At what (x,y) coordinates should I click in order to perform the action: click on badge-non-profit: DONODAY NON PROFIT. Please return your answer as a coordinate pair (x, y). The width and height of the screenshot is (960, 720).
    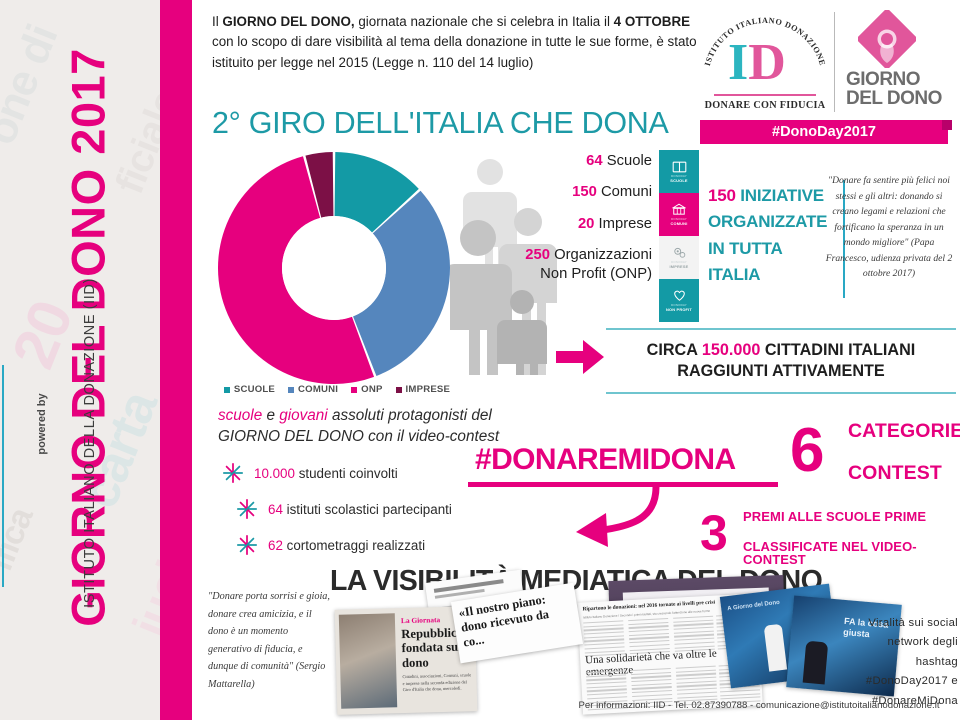
    Looking at the image, I should click on (679, 300).